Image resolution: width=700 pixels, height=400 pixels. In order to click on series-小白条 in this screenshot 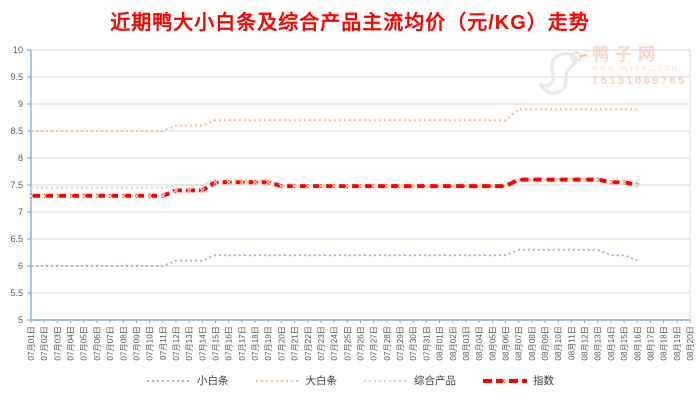, I will do `click(334, 257)`.